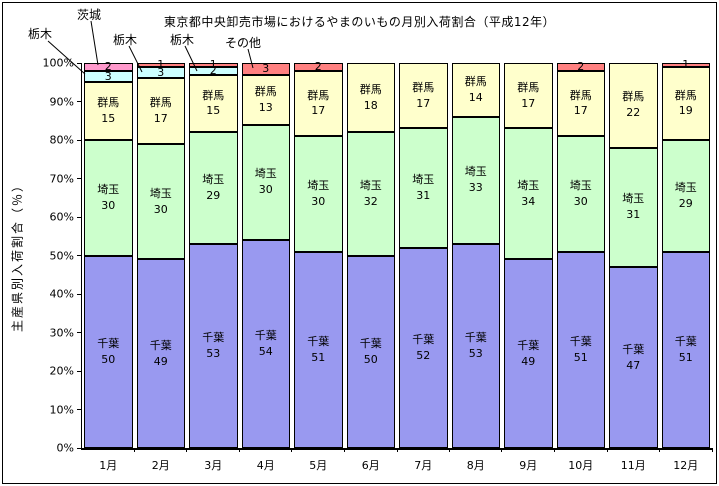  What do you see at coordinates (213, 188) in the screenshot?
I see `bar-segment: 埼玉 29` at bounding box center [213, 188].